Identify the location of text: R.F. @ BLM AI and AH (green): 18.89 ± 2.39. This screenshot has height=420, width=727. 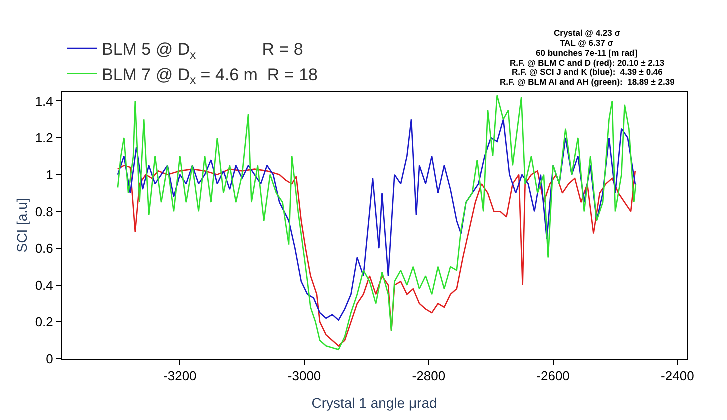
(588, 82).